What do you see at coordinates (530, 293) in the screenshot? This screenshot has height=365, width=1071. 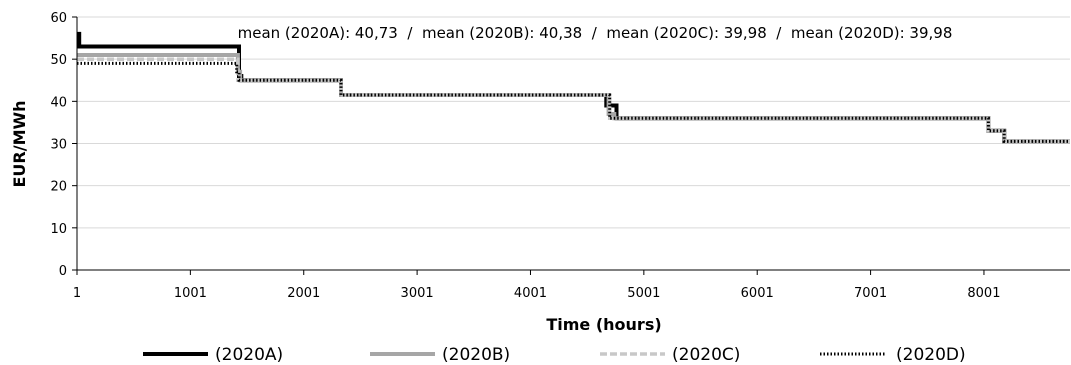 I see `x-tick-label-4: 4001` at bounding box center [530, 293].